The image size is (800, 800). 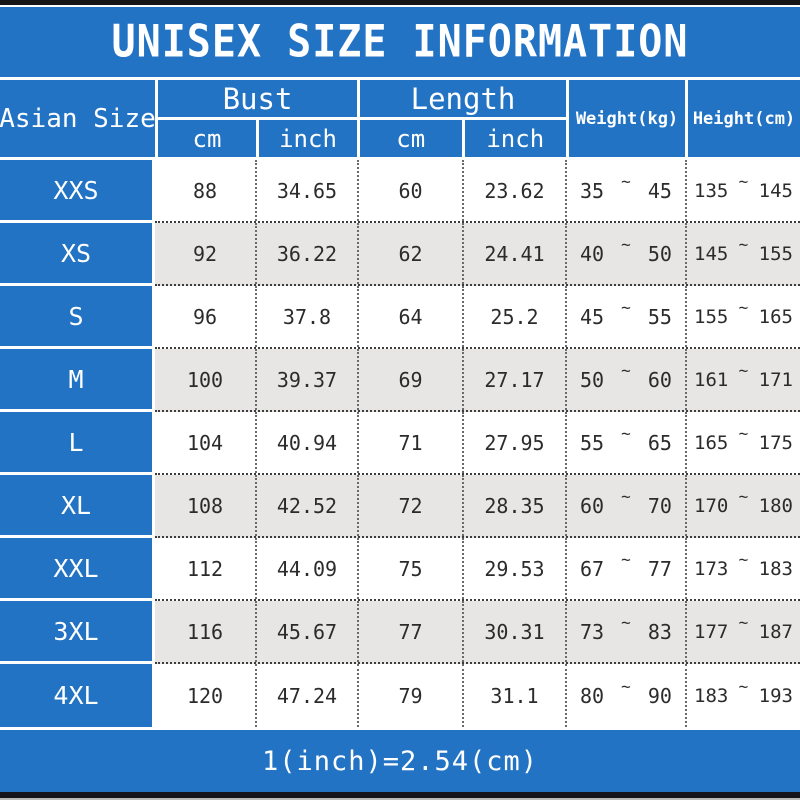 I want to click on row-data: 104 40.94 71 27.95 55 ~65 165 ~175, so click(x=477, y=443).